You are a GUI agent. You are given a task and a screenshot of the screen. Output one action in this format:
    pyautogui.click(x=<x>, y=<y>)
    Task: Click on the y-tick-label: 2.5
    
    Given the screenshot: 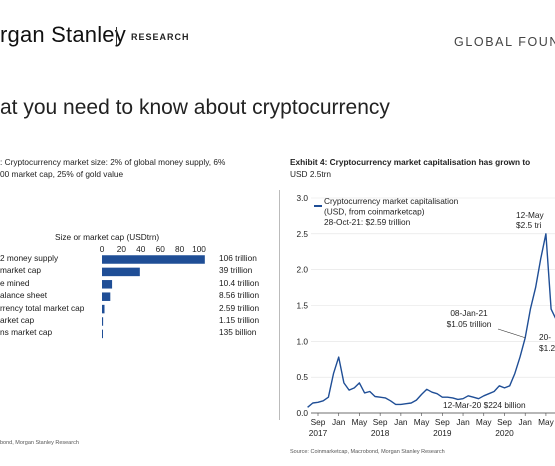 What is the action you would take?
    pyautogui.click(x=302, y=234)
    